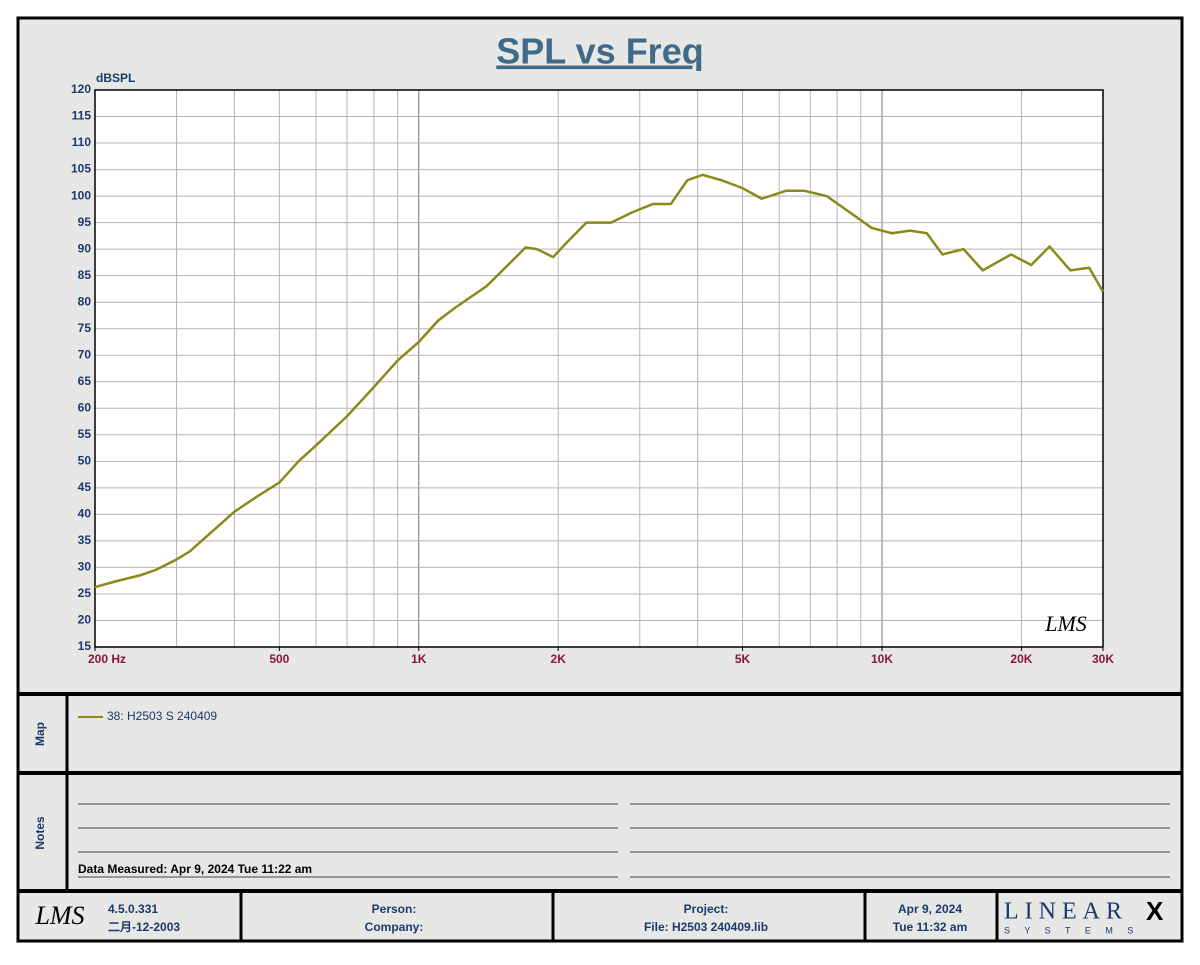 This screenshot has width=1200, height=965. Describe the element at coordinates (81, 195) in the screenshot. I see `y-tick-label: 100` at that location.